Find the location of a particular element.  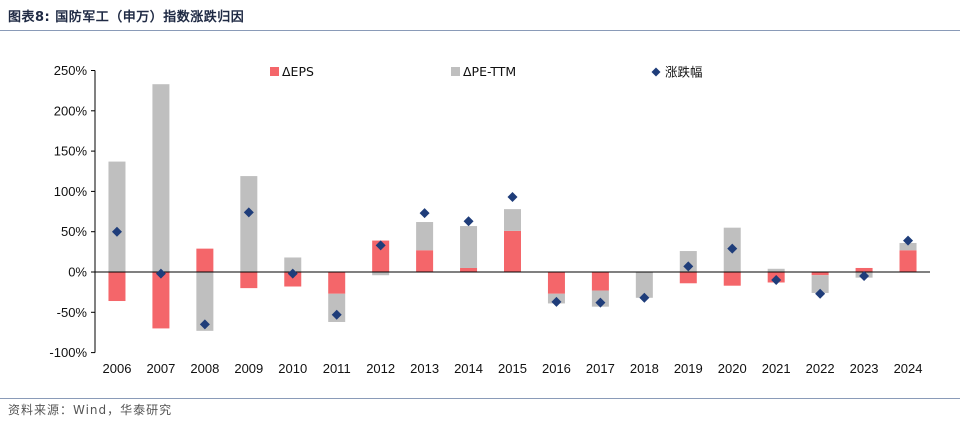

change-marker-2024 is located at coordinates (908, 240).